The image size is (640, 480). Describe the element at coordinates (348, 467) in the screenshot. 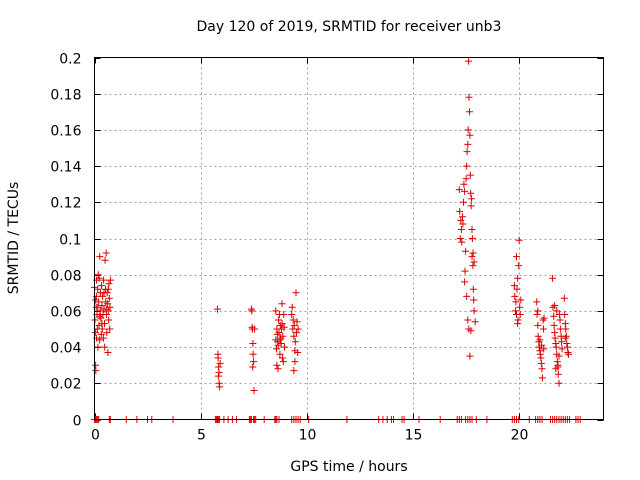

I see `x-axis-title: GPS time / hours` at that location.